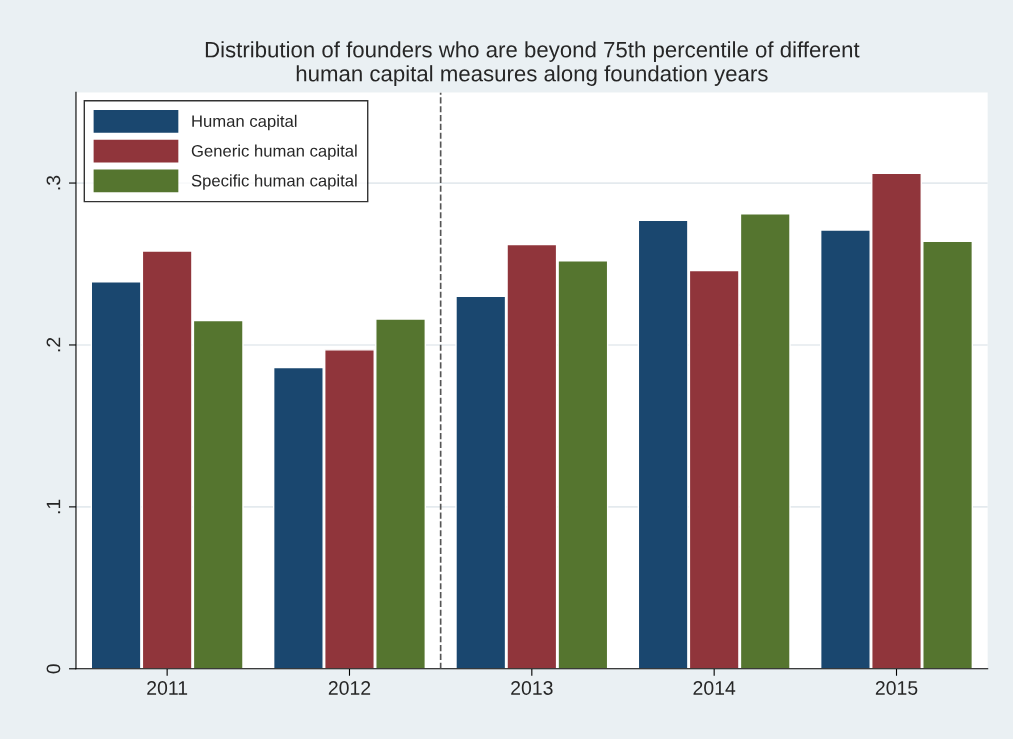  Describe the element at coordinates (274, 182) in the screenshot. I see `legend-label: Specific human capital` at that location.